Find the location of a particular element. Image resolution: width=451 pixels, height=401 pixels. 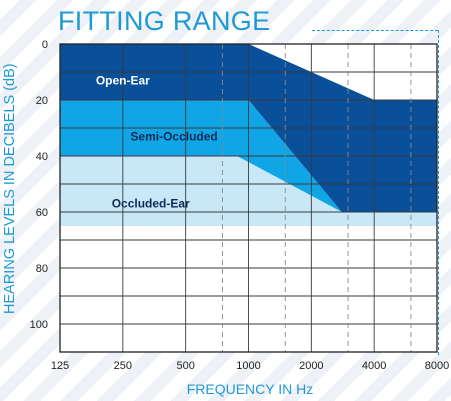

x-axis-label: FREQUENCY IN Hz is located at coordinates (250, 389).